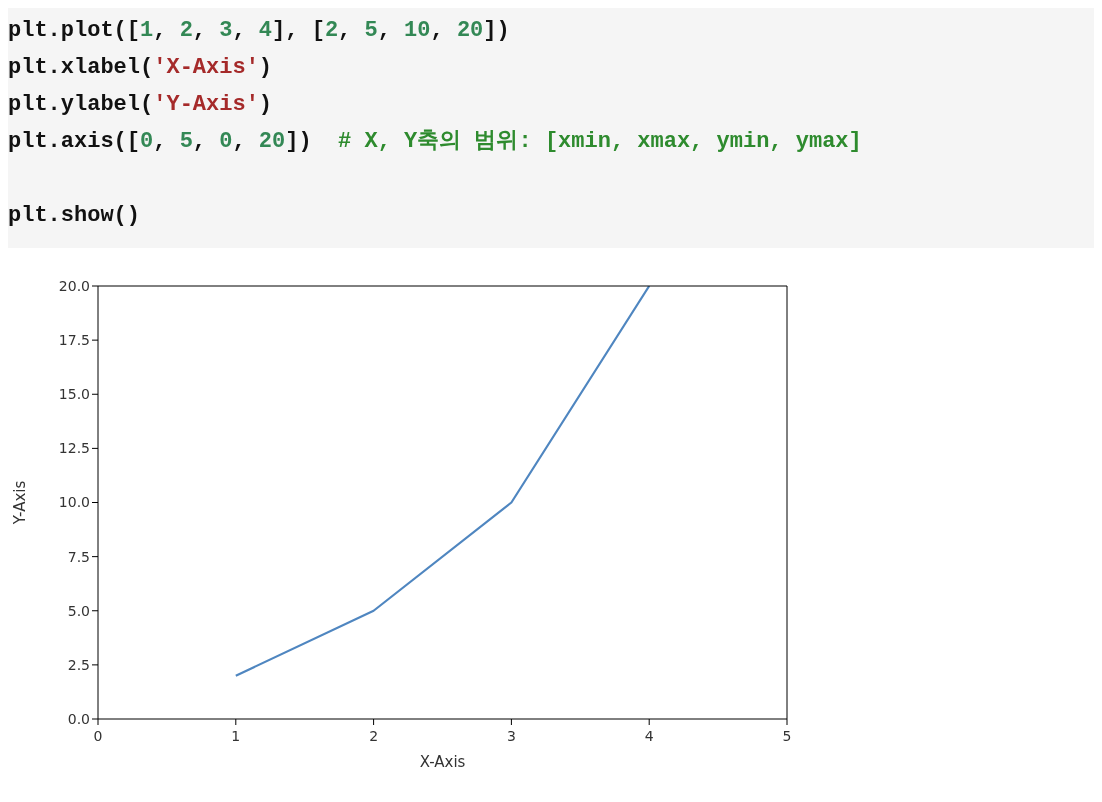  I want to click on x-tick-label: 0, so click(98, 736).